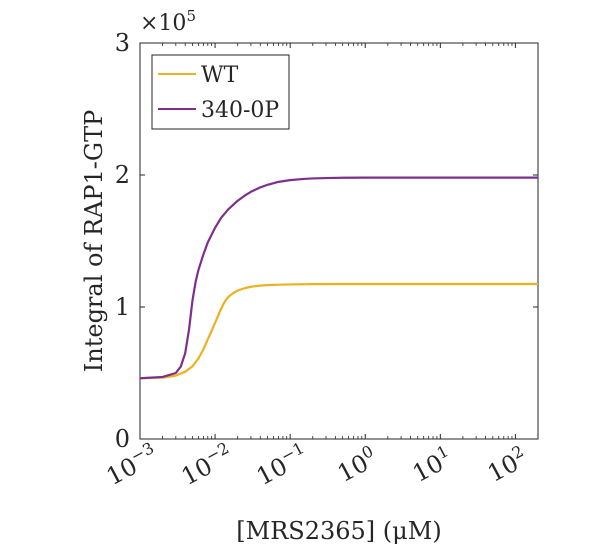 This screenshot has width=598, height=557. I want to click on y-axis-label: Integral of RAP1-GTP, so click(94, 241).